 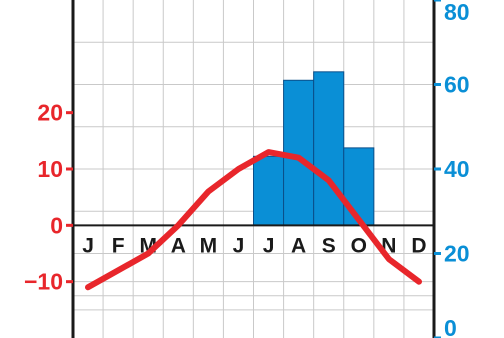 What do you see at coordinates (209, 245) in the screenshot?
I see `month-label: M` at bounding box center [209, 245].